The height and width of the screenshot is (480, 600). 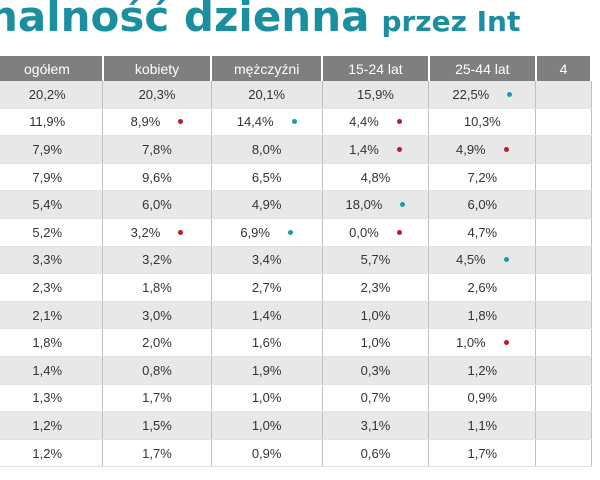 I want to click on cell-value: 2,0%, so click(x=157, y=343).